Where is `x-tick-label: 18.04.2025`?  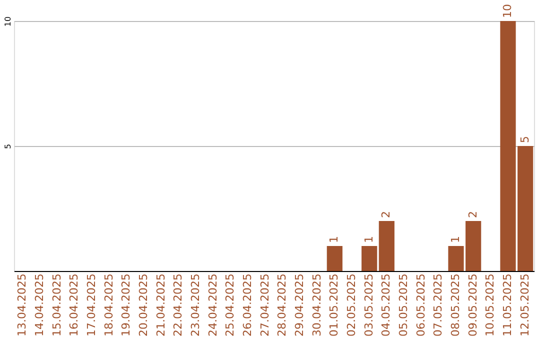 x-tick-label: 18.04.2025 is located at coordinates (109, 305).